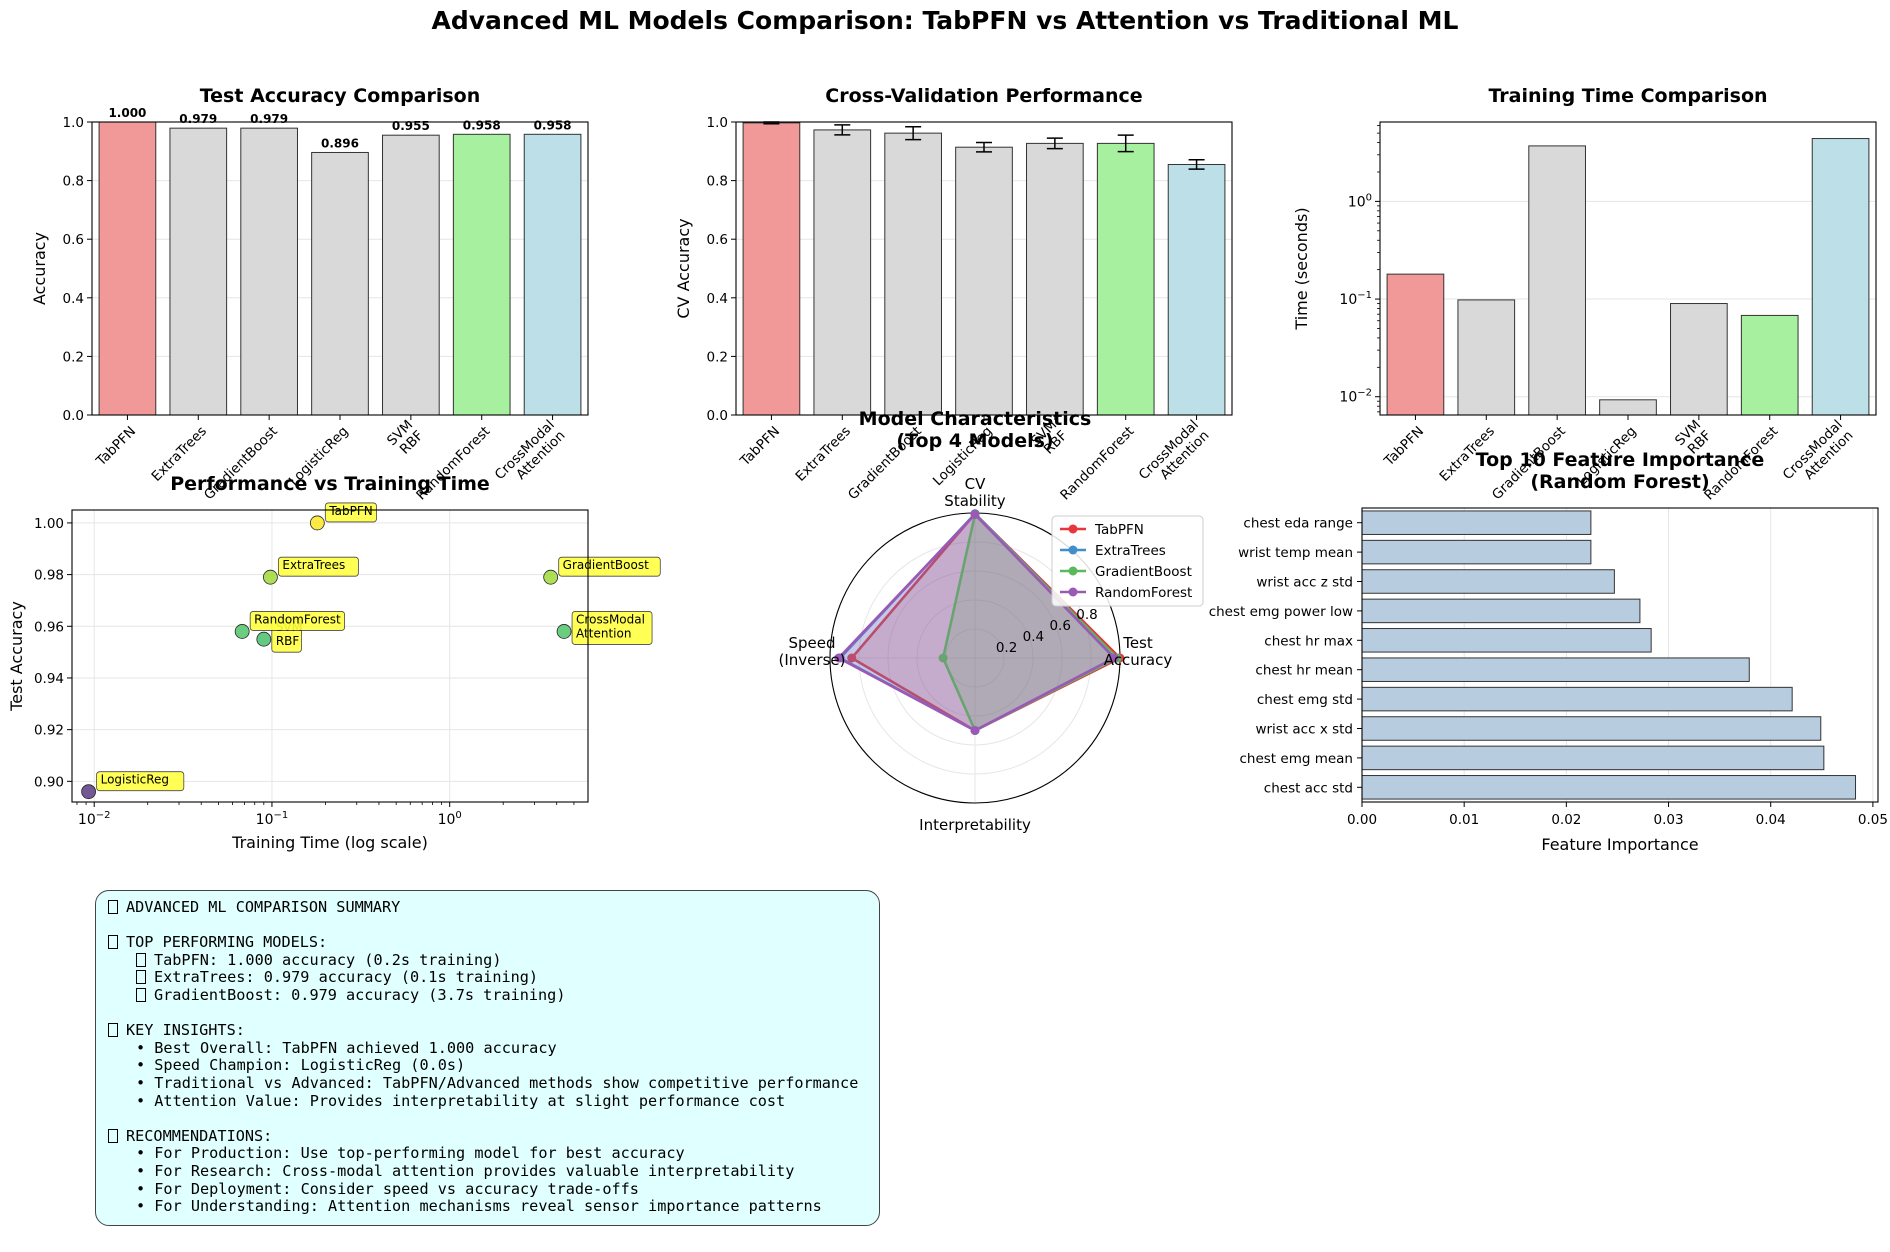 The width and height of the screenshot is (1890, 1252). I want to click on y-tick-label: 1.00, so click(49, 524).